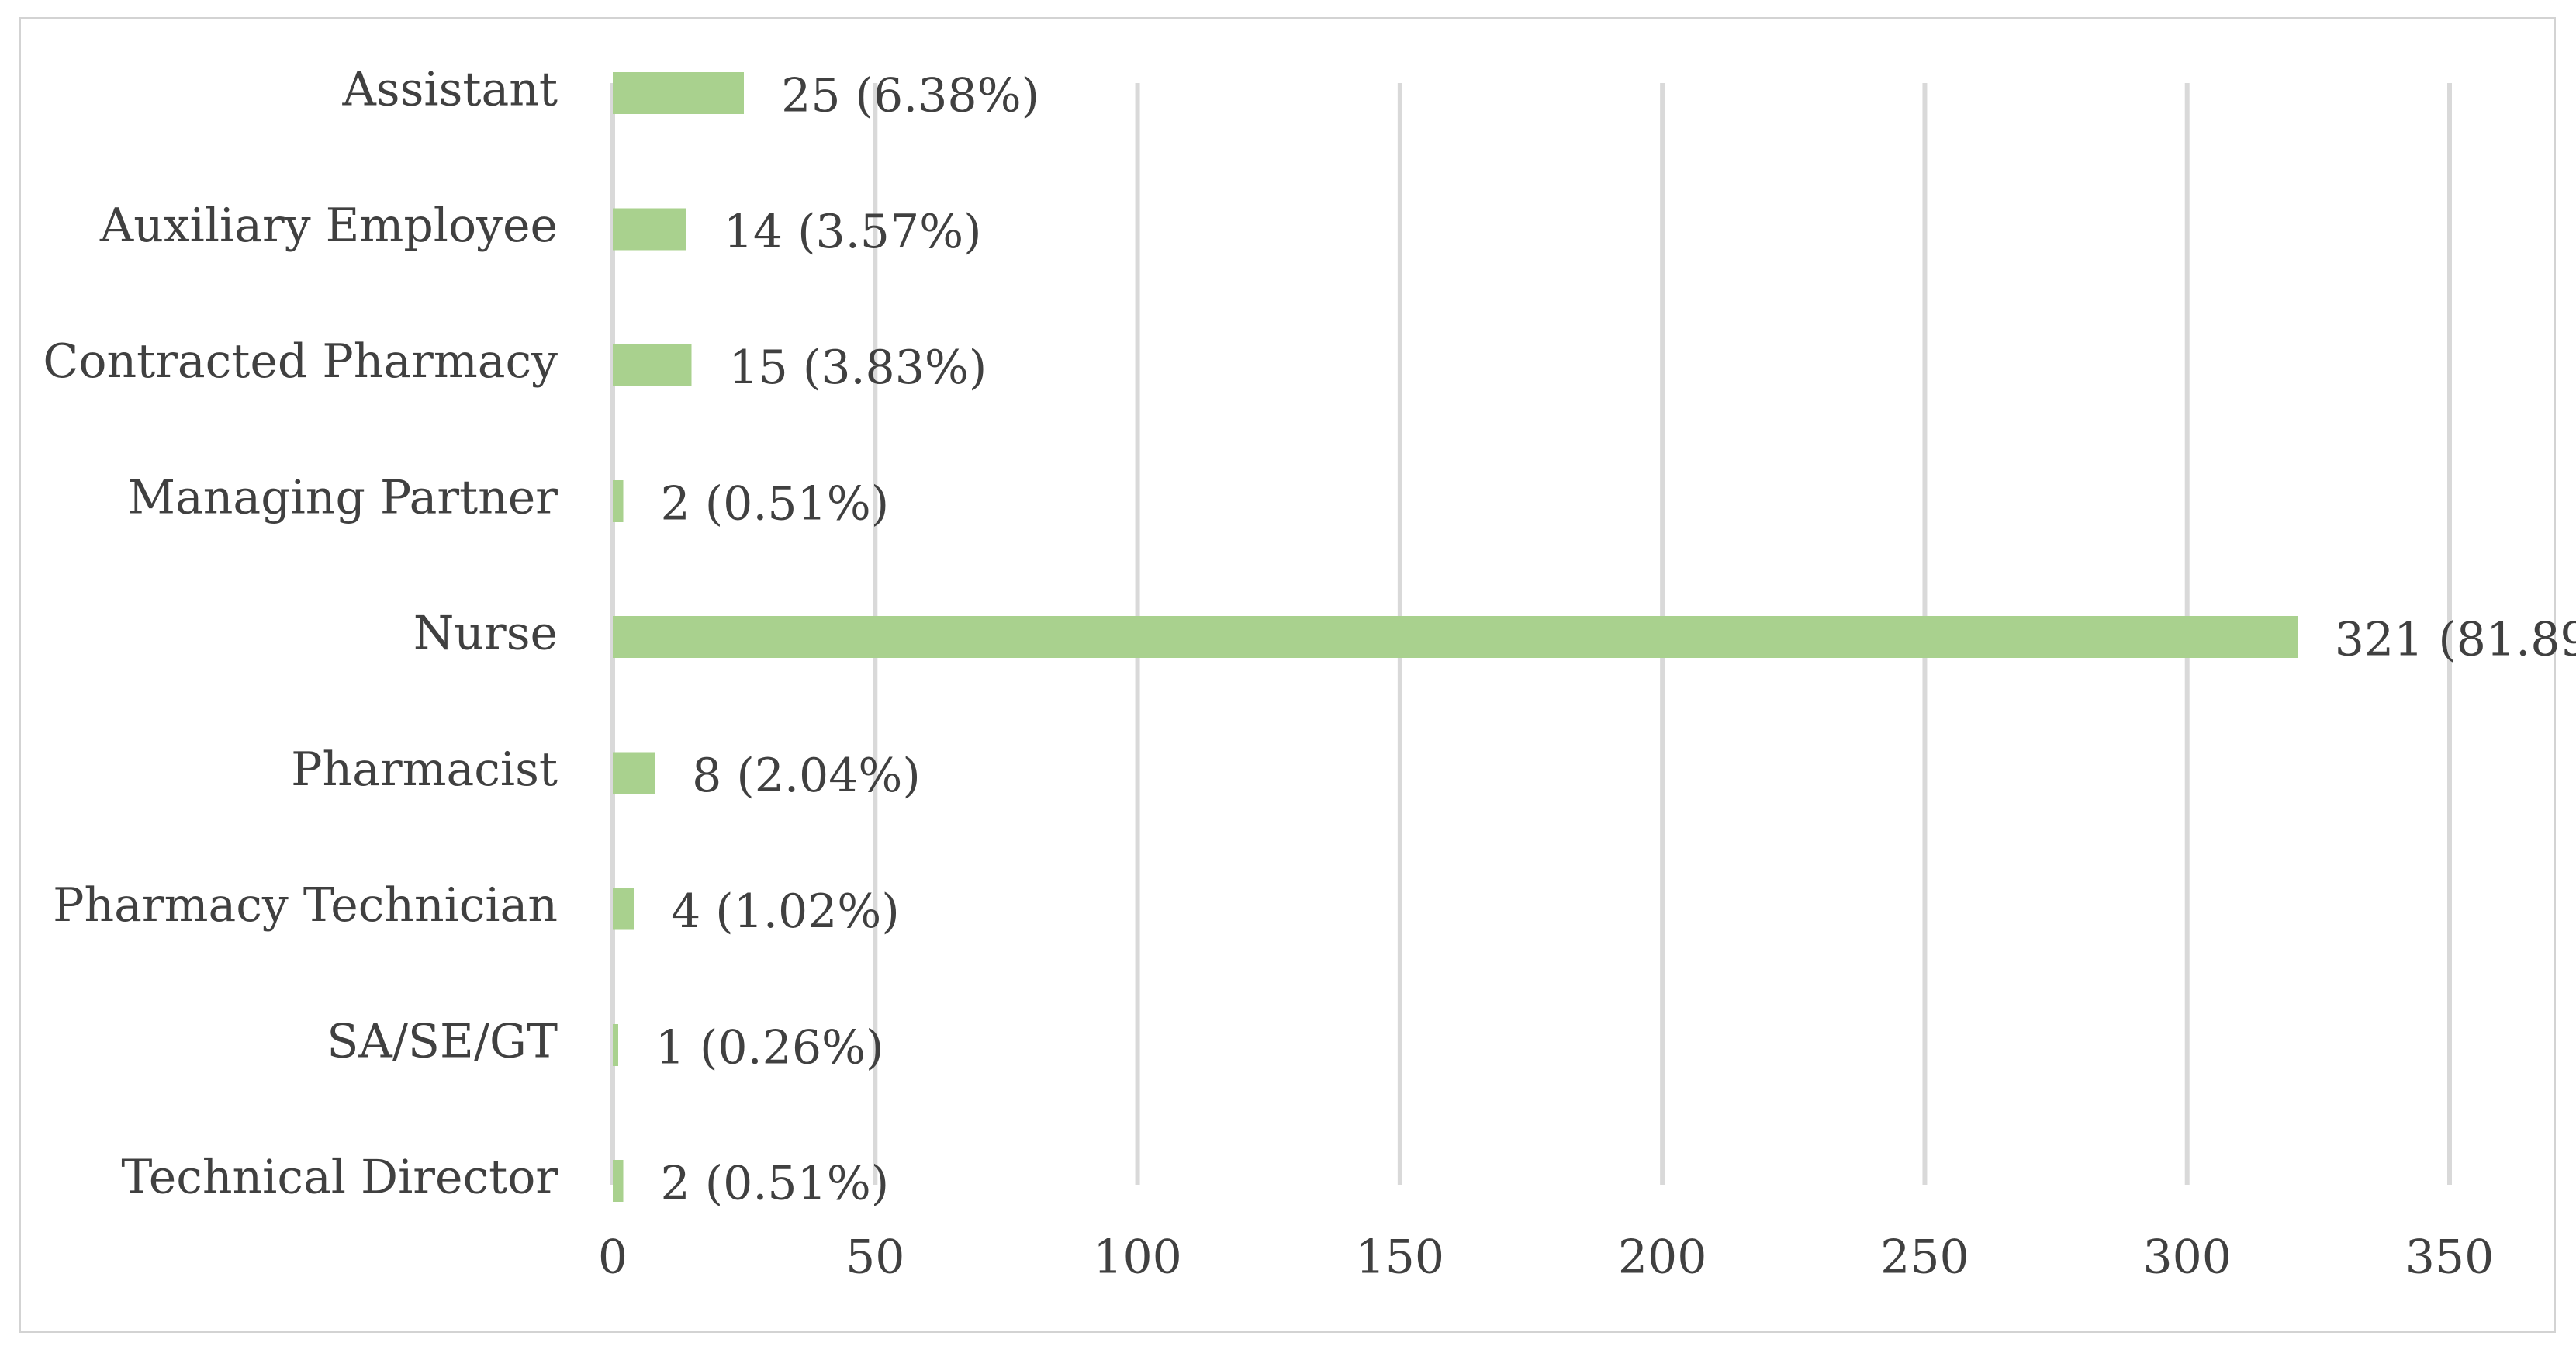  I want to click on category-label-contracted-pharmacy: Contracted Pharmacy, so click(300, 361).